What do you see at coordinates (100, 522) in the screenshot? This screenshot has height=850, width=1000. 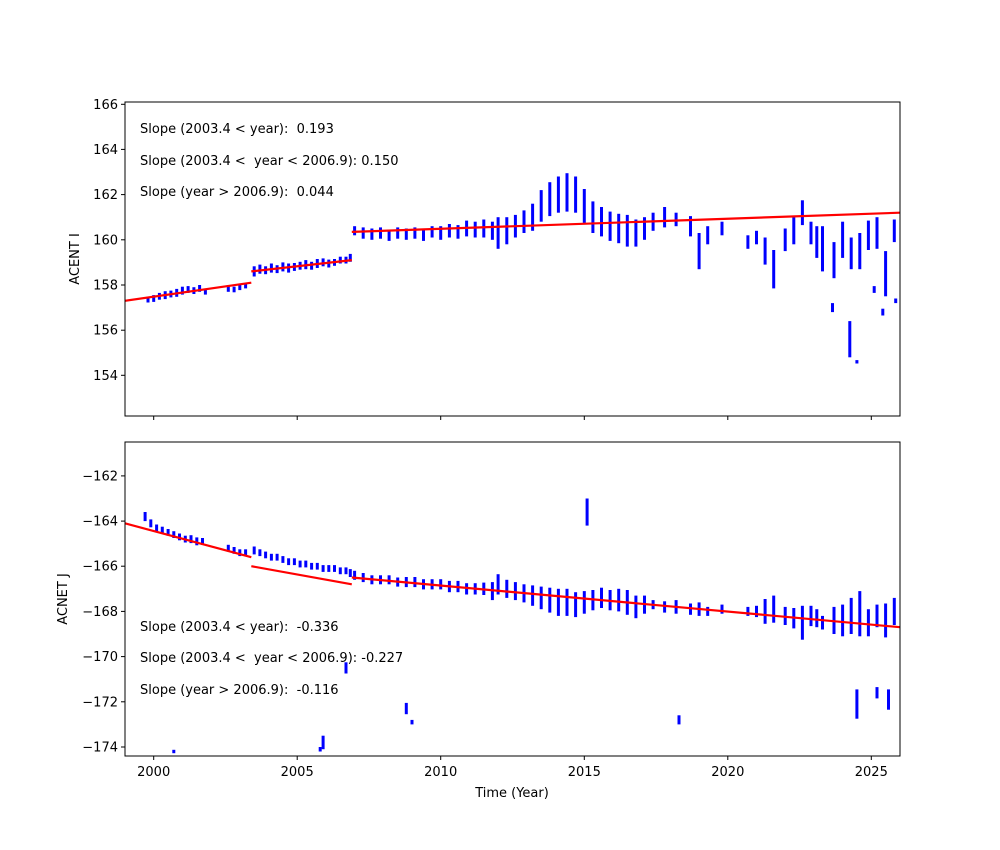 I see `lower-ytick-label-5: −164` at bounding box center [100, 522].